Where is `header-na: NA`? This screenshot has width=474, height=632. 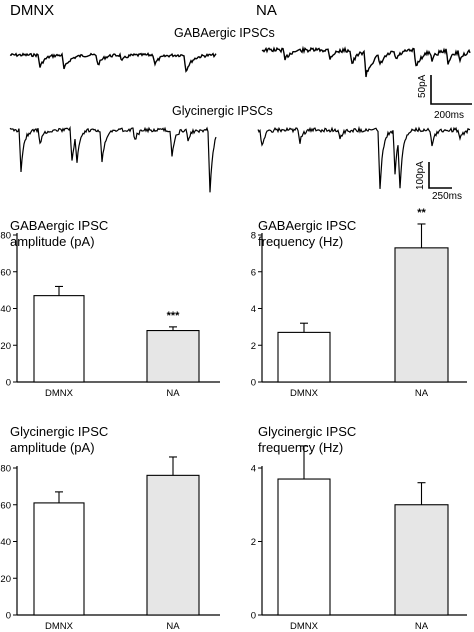 header-na: NA is located at coordinates (266, 10).